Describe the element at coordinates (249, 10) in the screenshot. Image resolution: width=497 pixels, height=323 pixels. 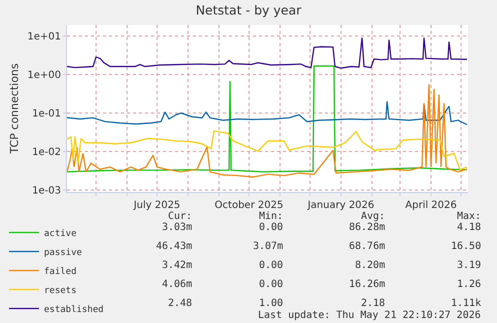
I see `chart-title: Netstat - by year` at that location.